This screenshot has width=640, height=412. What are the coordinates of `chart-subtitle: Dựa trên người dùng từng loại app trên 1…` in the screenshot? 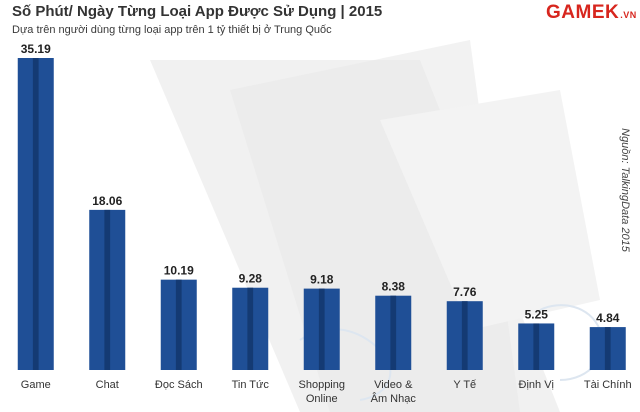 It's located at (172, 30).